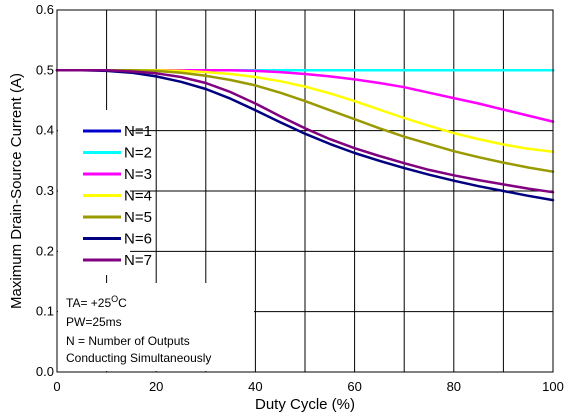  I want to click on legend-label: N=6, so click(138, 239).